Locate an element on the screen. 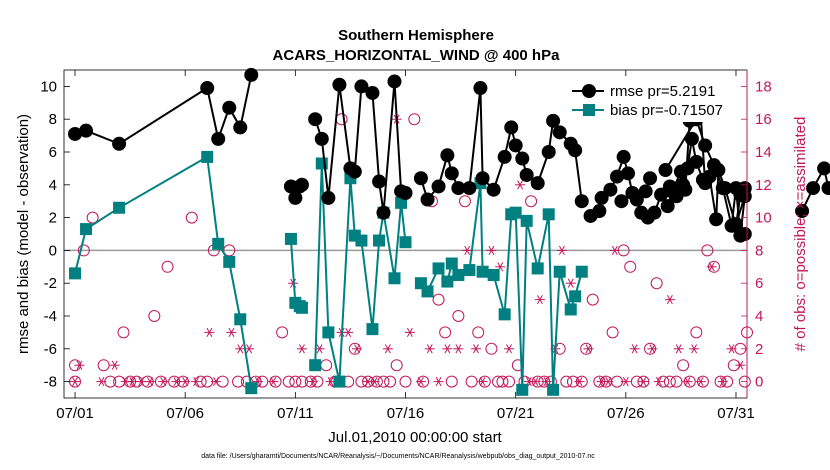  y-axis-right-label: # of obs: o=possible; ×=assimilated is located at coordinates (800, 234).